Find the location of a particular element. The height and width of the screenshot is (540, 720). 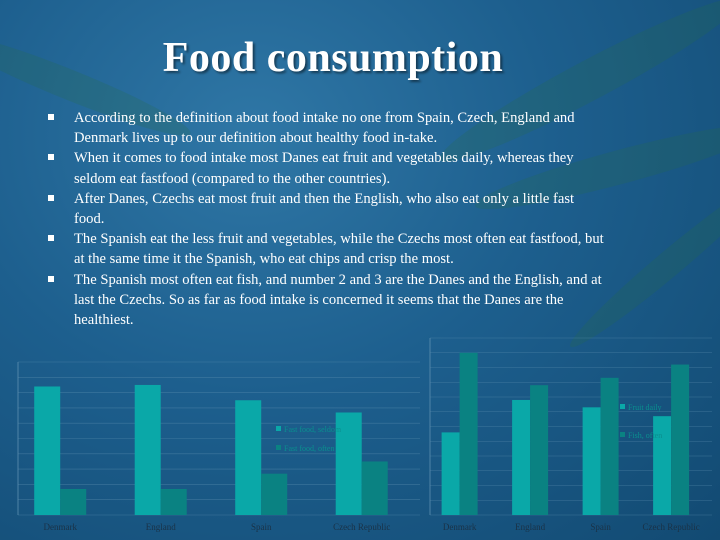

legend-label: Fast food, seldom is located at coordinates (313, 429).